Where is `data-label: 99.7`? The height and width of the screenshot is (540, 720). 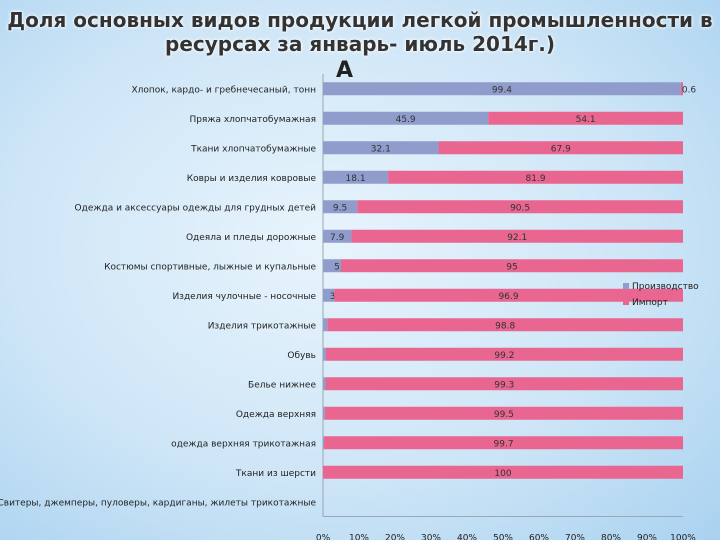
data-label: 99.7 is located at coordinates (504, 444).